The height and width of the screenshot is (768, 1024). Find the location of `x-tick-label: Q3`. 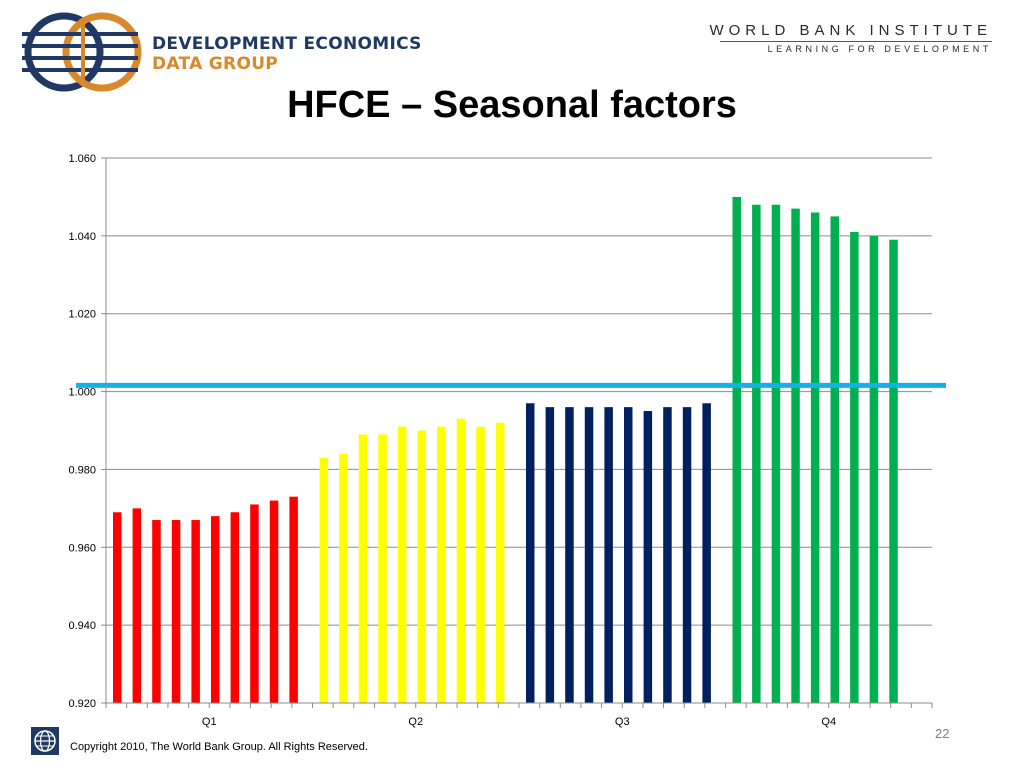

x-tick-label: Q3 is located at coordinates (622, 722).